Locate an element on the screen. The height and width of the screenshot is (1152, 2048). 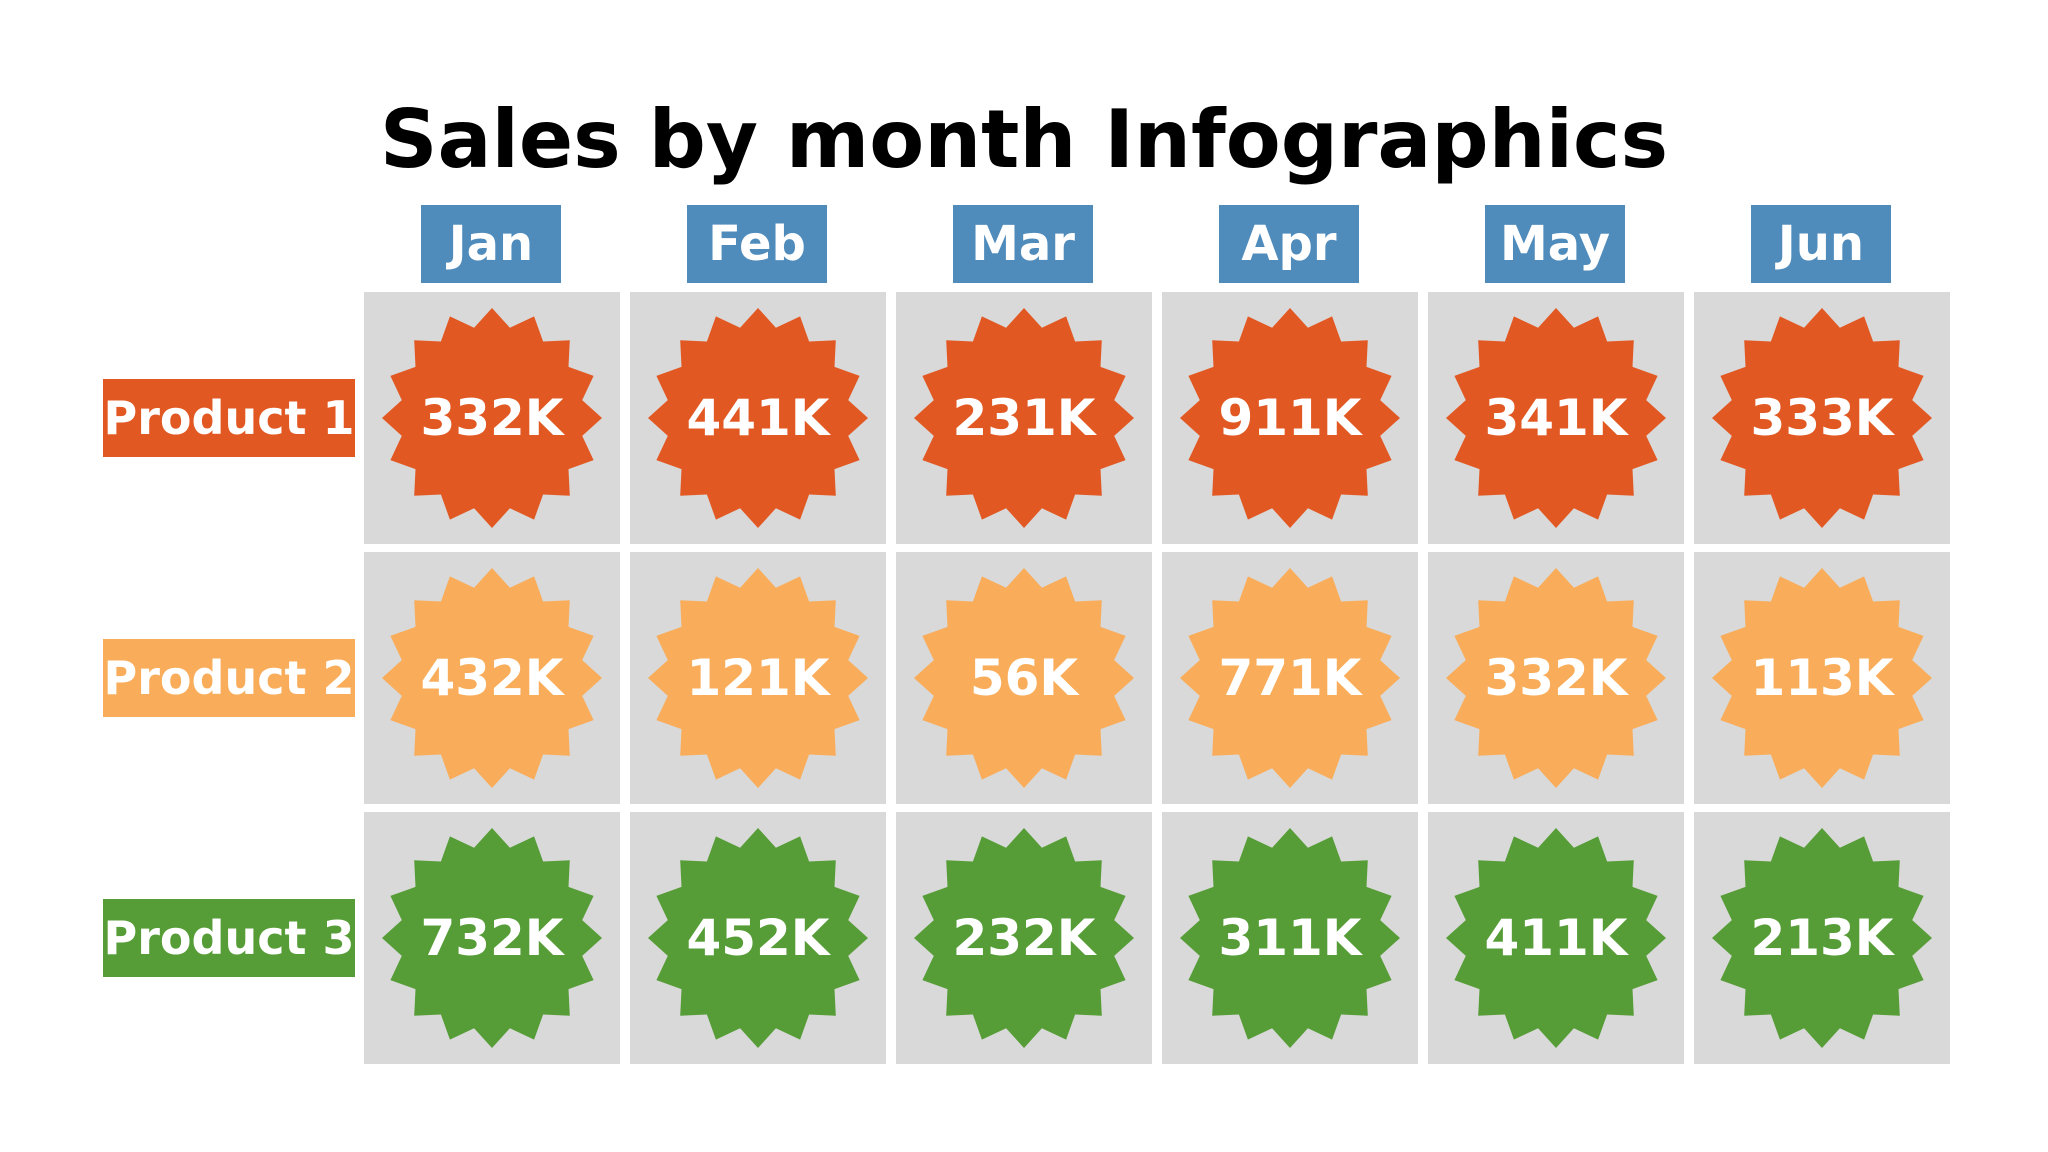
sales-value: 56K is located at coordinates (1024, 678).